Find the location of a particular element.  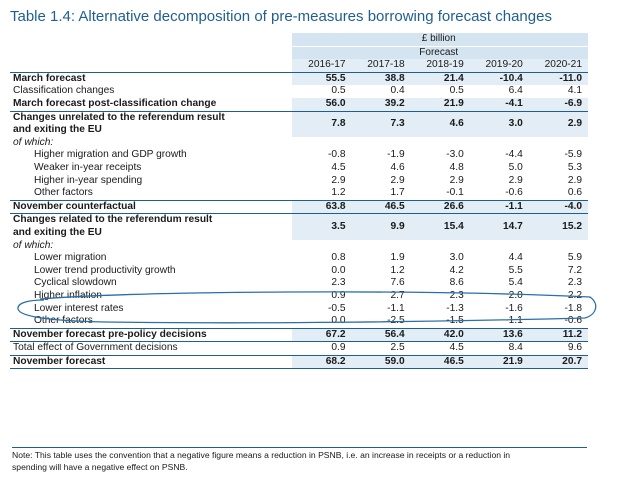

value-cell: 1.7 is located at coordinates (381, 194).